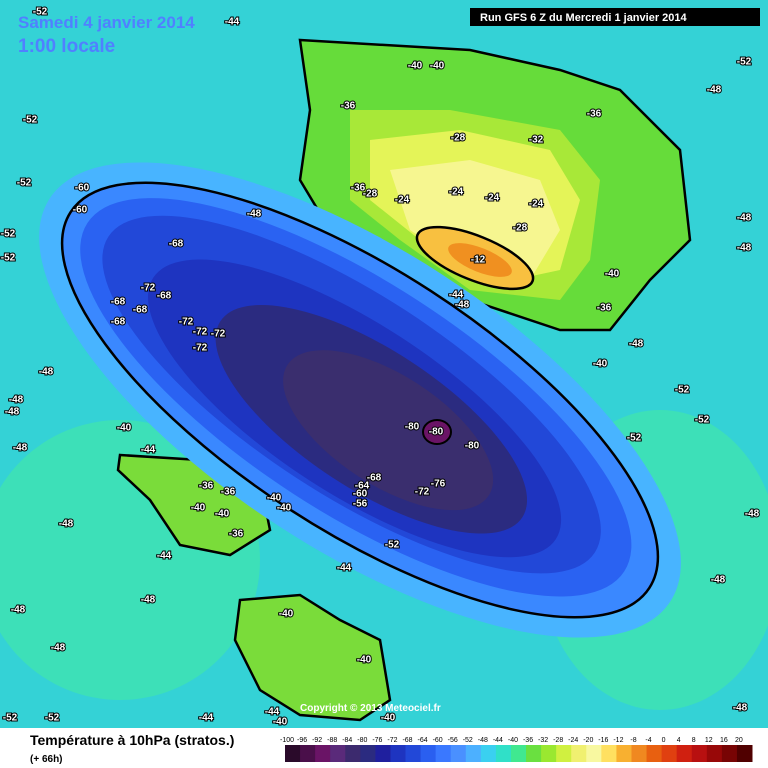  I want to click on colorbar-label: -28, so click(558, 740).